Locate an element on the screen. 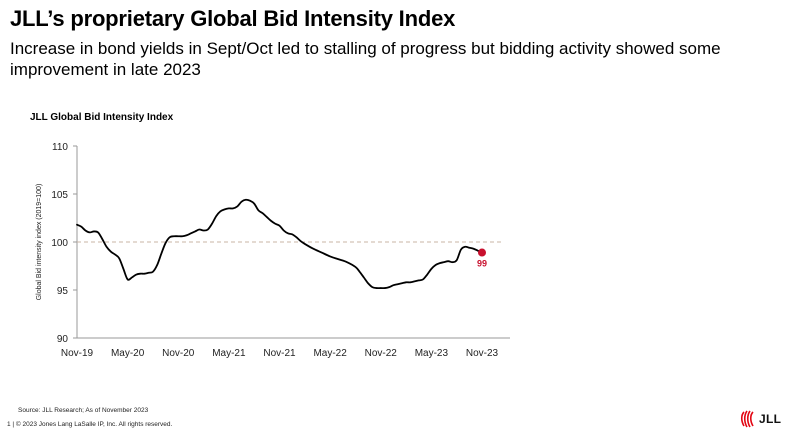 This screenshot has height=439, width=800. y-tick-label: 100 is located at coordinates (59, 243).